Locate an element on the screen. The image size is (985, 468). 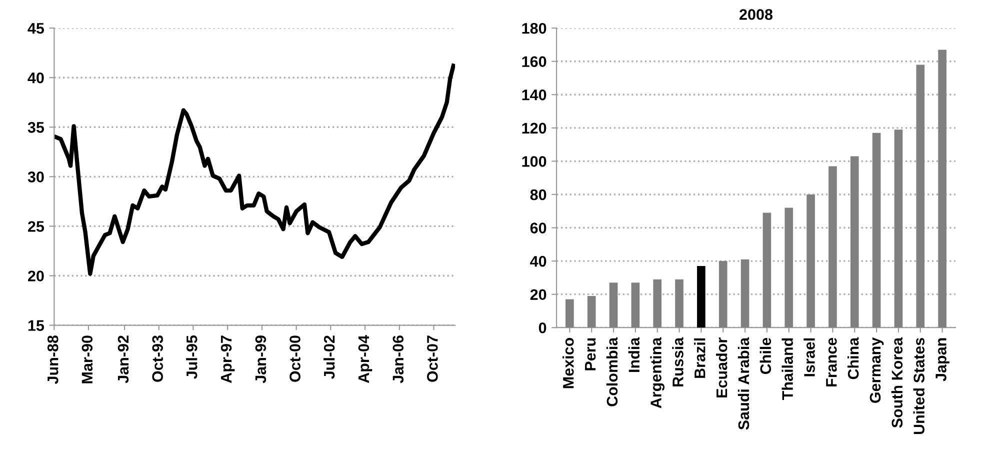
x-tick-label: Jan-06 is located at coordinates (398, 360).